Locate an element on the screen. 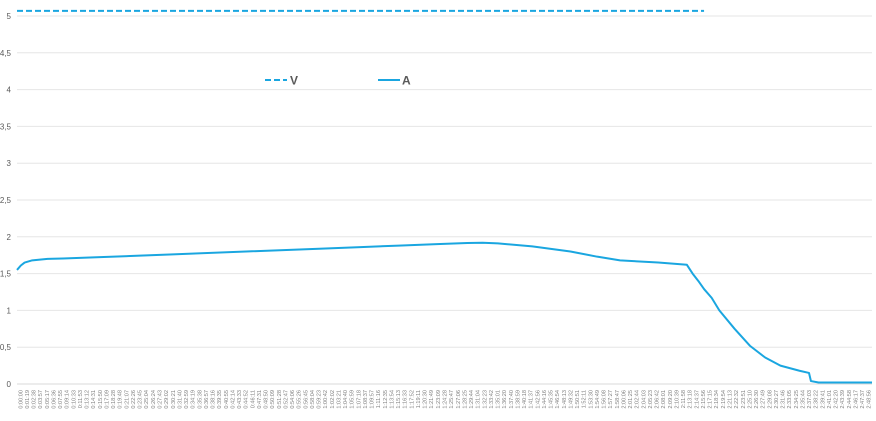 Image resolution: width=876 pixels, height=421 pixels. x-tick-label: 1:33:42 is located at coordinates (492, 399).